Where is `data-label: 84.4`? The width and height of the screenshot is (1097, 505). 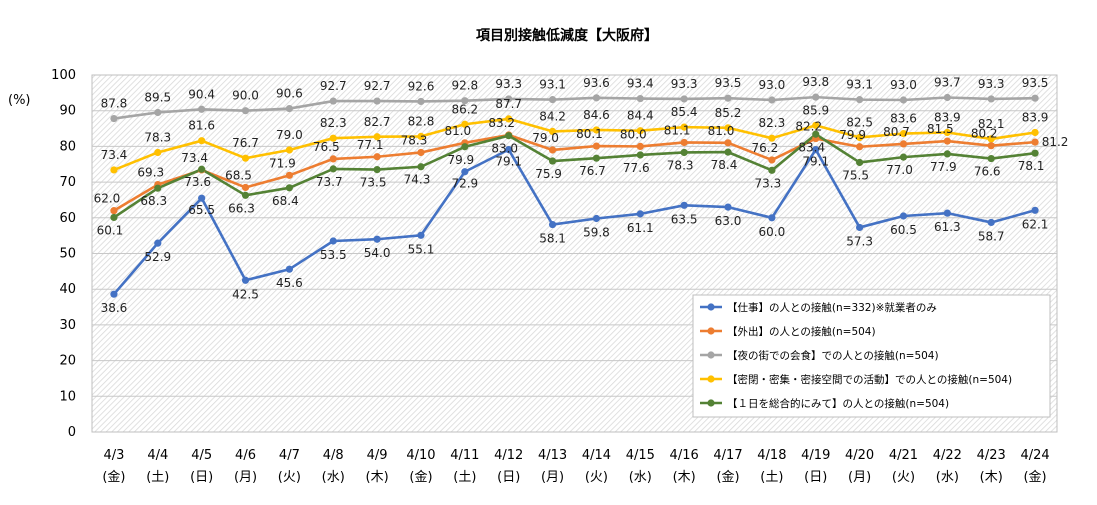
data-label: 84.4 is located at coordinates (640, 116).